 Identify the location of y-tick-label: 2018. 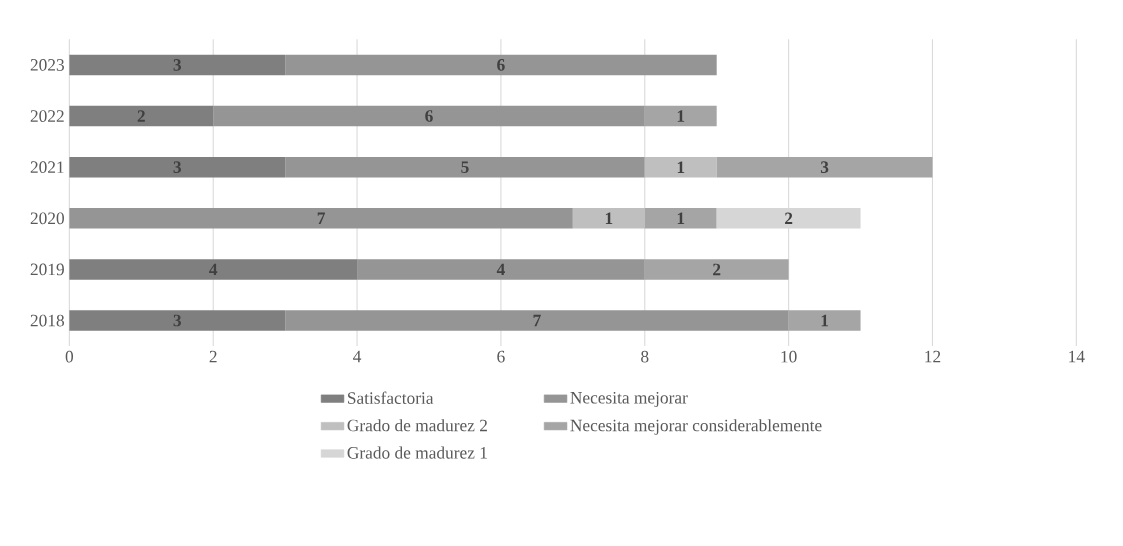
(47, 320).